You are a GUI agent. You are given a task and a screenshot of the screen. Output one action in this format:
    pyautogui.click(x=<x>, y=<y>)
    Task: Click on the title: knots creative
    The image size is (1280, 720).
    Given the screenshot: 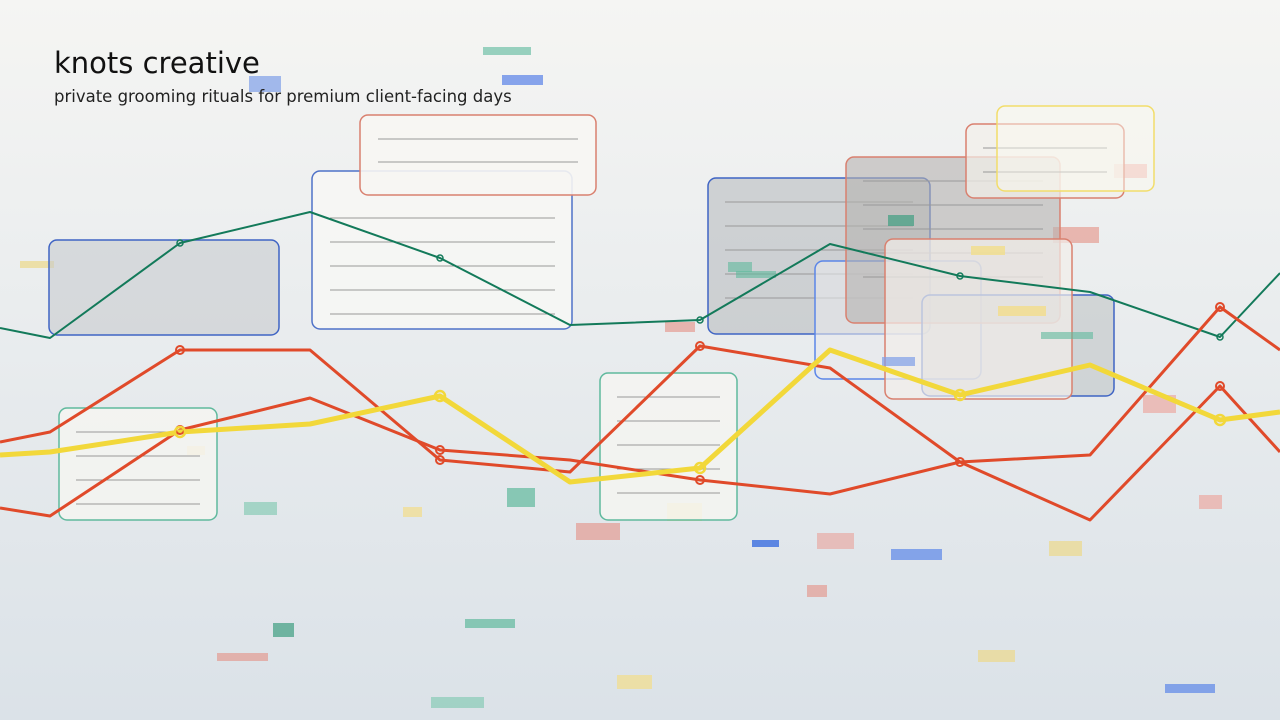 What is the action you would take?
    pyautogui.click(x=157, y=63)
    